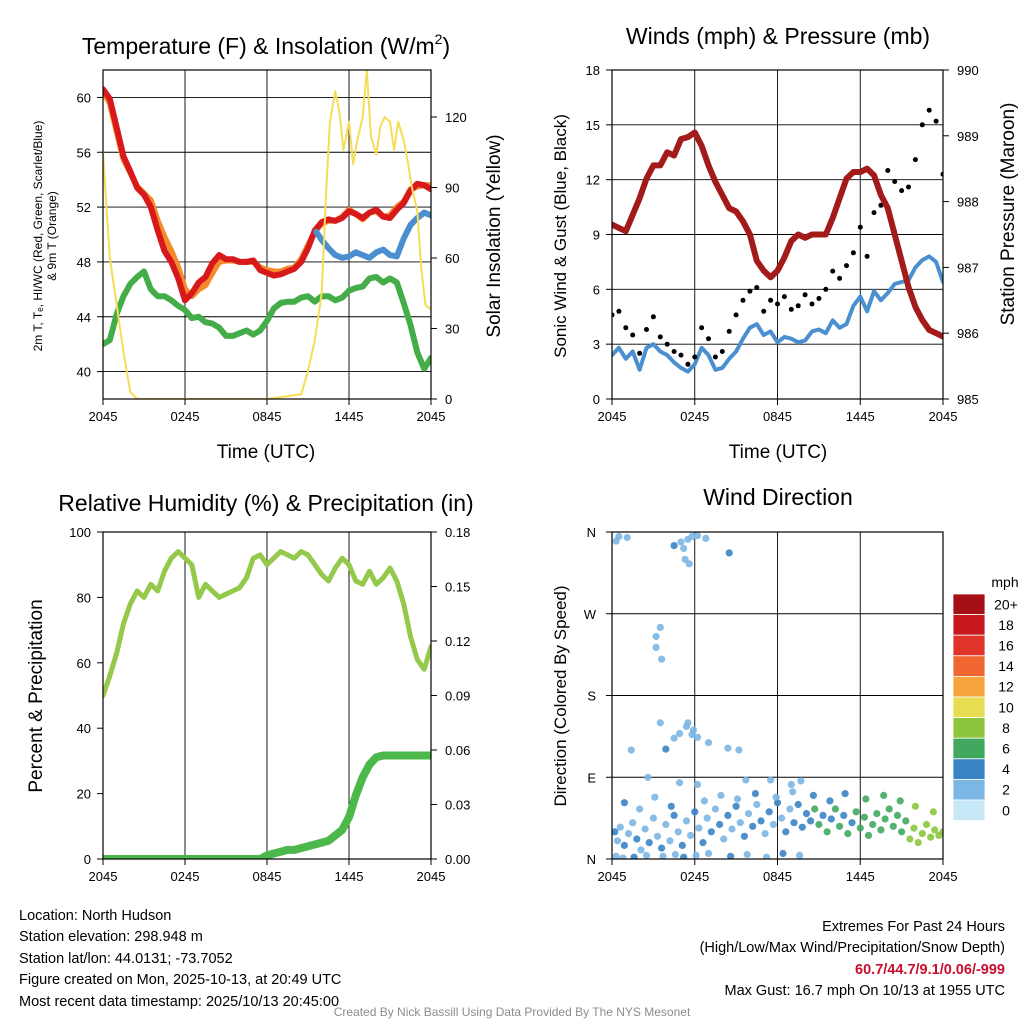 The width and height of the screenshot is (1024, 1024). Describe the element at coordinates (456, 117) in the screenshot. I see `insolation-y2tick-label: 120` at that location.